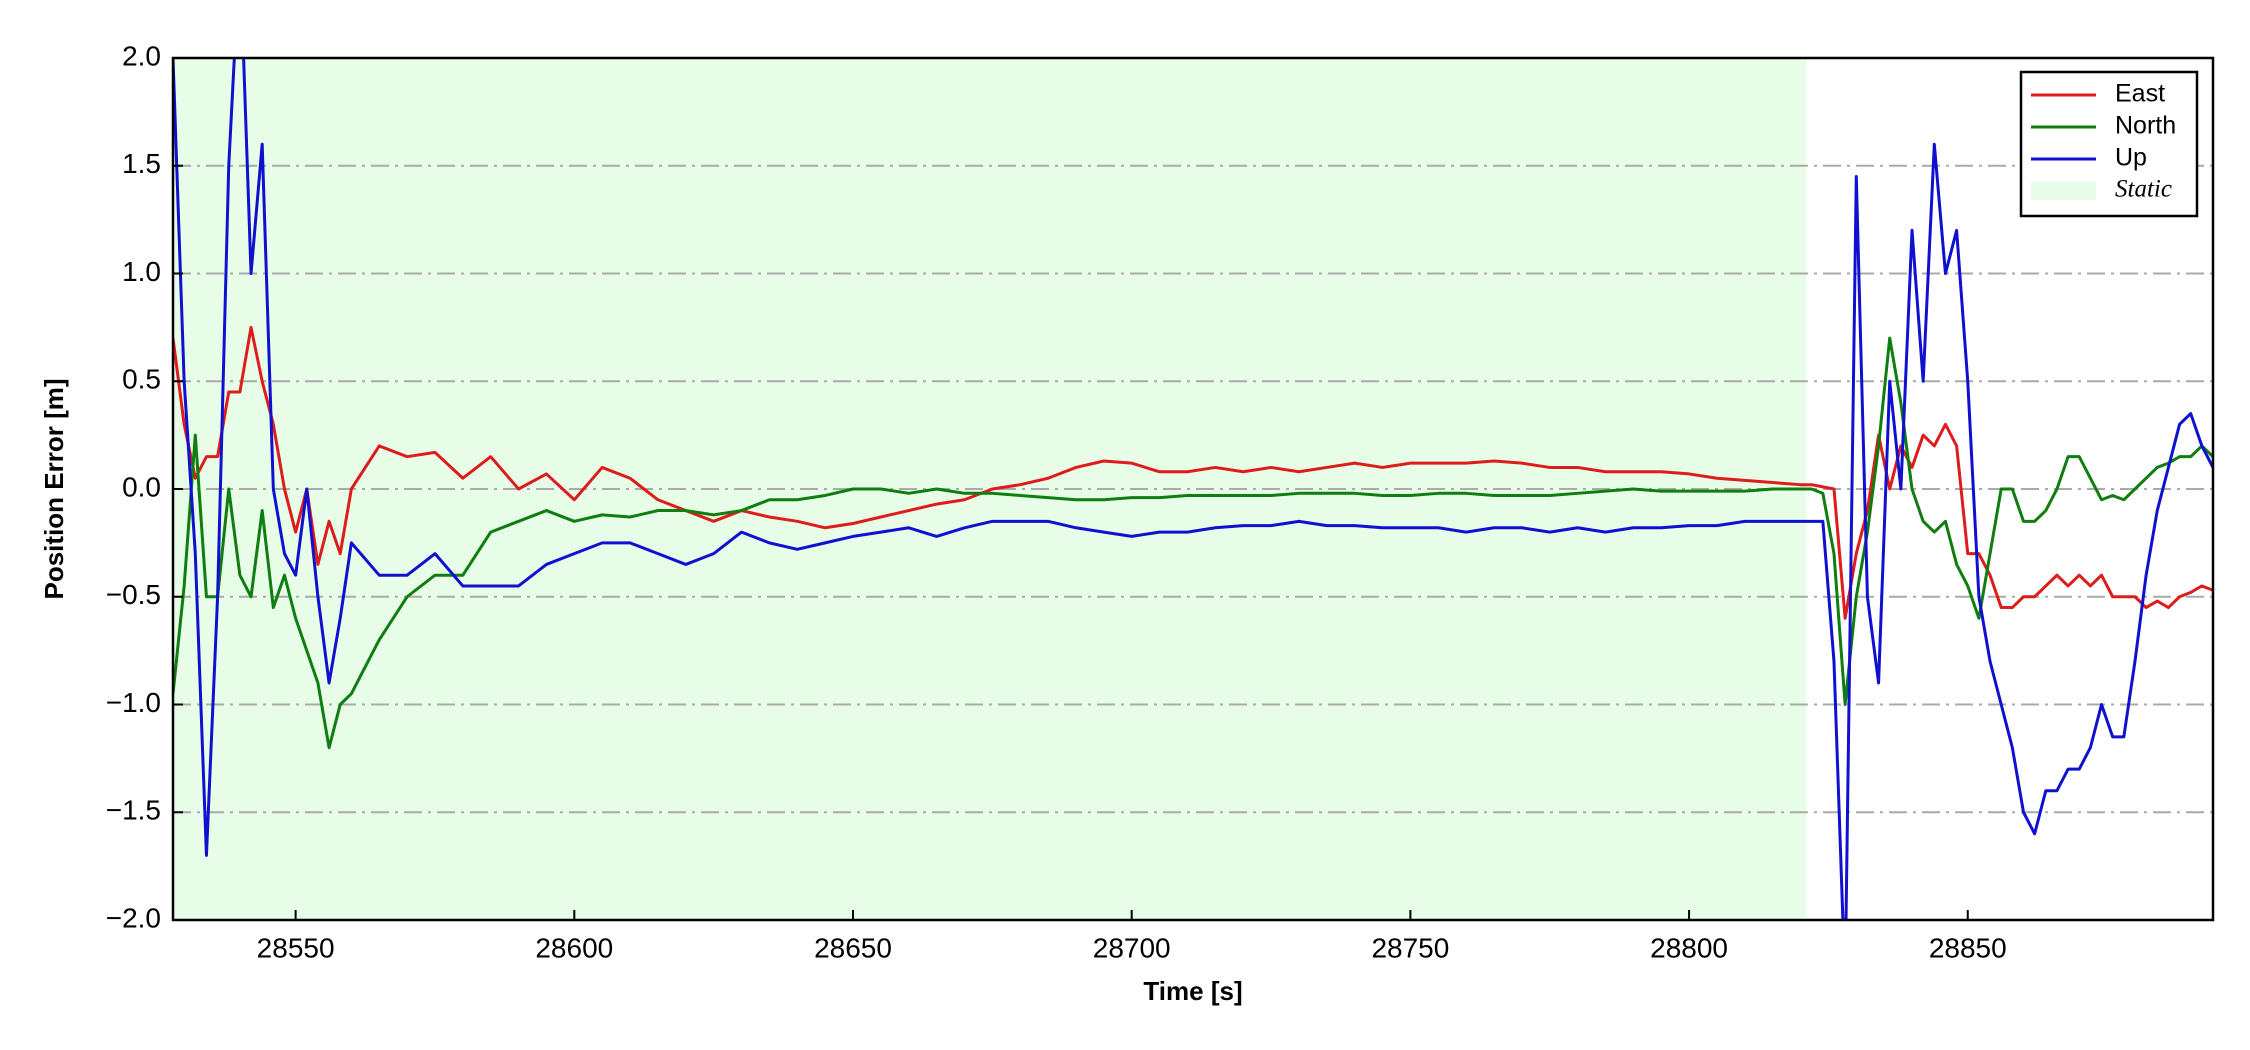 The height and width of the screenshot is (1050, 2250). Describe the element at coordinates (1410, 947) in the screenshot. I see `x-tick-label: 28750` at that location.